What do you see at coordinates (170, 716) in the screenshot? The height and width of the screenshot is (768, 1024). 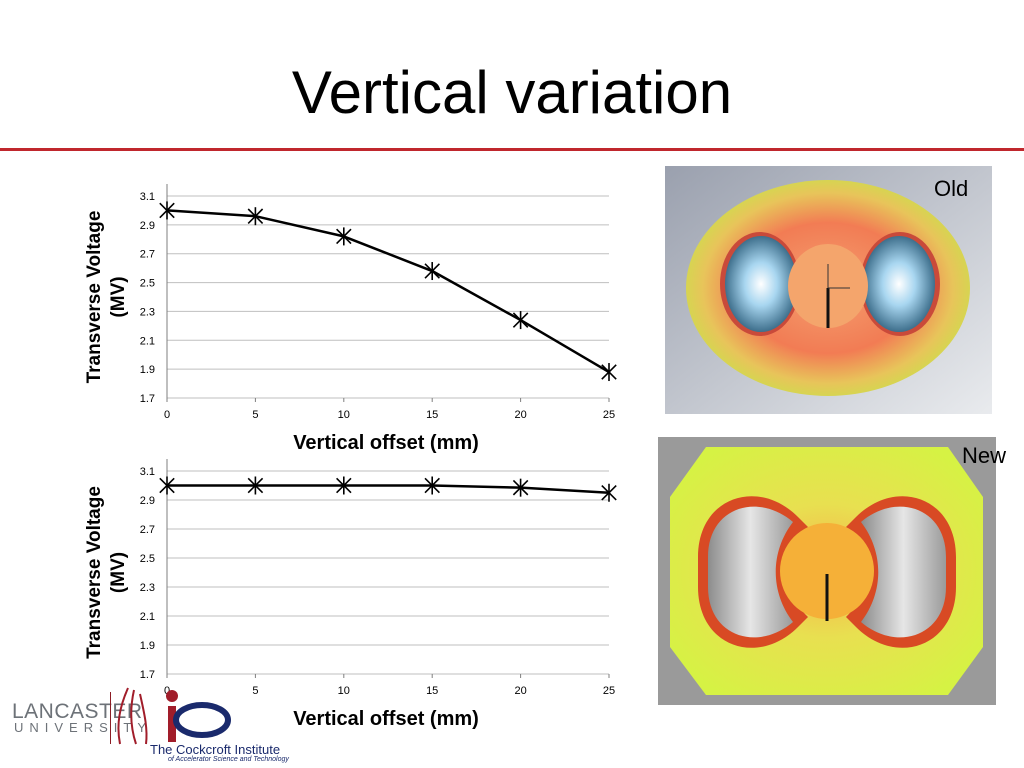 I see `cockcroft-logo-icon` at bounding box center [170, 716].